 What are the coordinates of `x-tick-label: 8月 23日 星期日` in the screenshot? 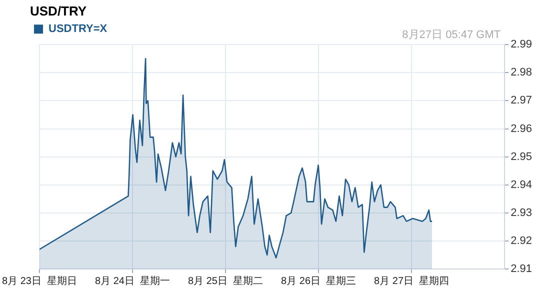 It's located at (40, 280).